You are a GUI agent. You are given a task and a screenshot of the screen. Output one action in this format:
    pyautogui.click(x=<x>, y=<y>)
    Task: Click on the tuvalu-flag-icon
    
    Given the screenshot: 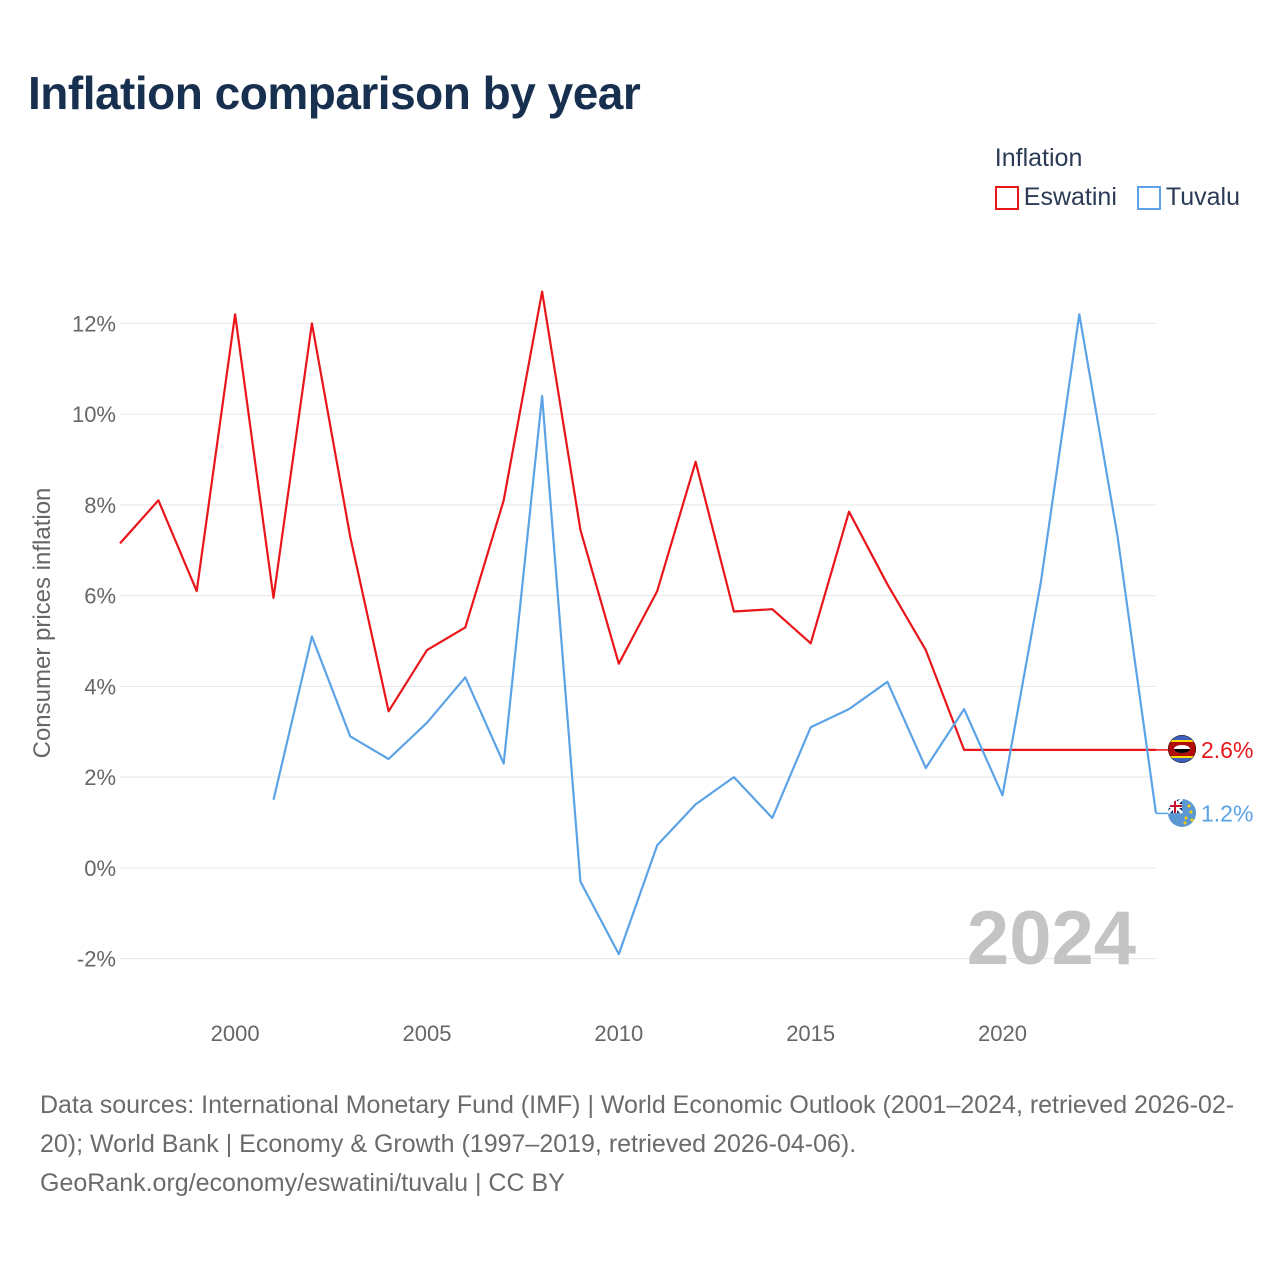 What is the action you would take?
    pyautogui.click(x=1182, y=813)
    